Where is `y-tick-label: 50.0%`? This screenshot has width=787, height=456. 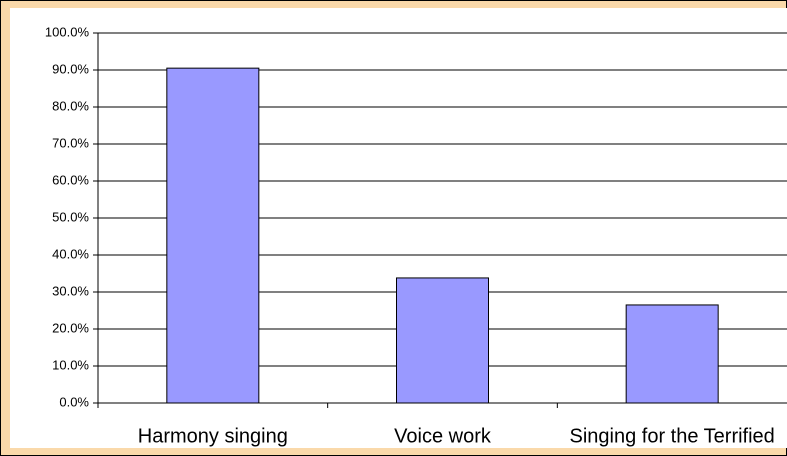
y-tick-label: 50.0% is located at coordinates (70, 216).